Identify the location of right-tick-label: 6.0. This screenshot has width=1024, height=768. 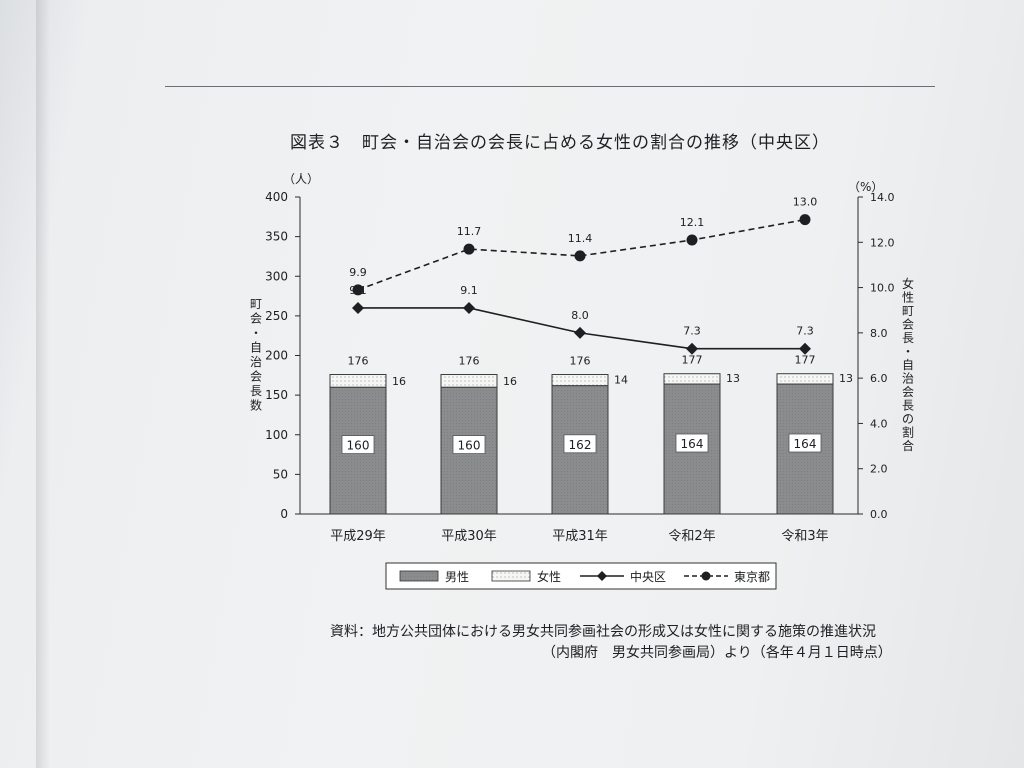
(879, 378).